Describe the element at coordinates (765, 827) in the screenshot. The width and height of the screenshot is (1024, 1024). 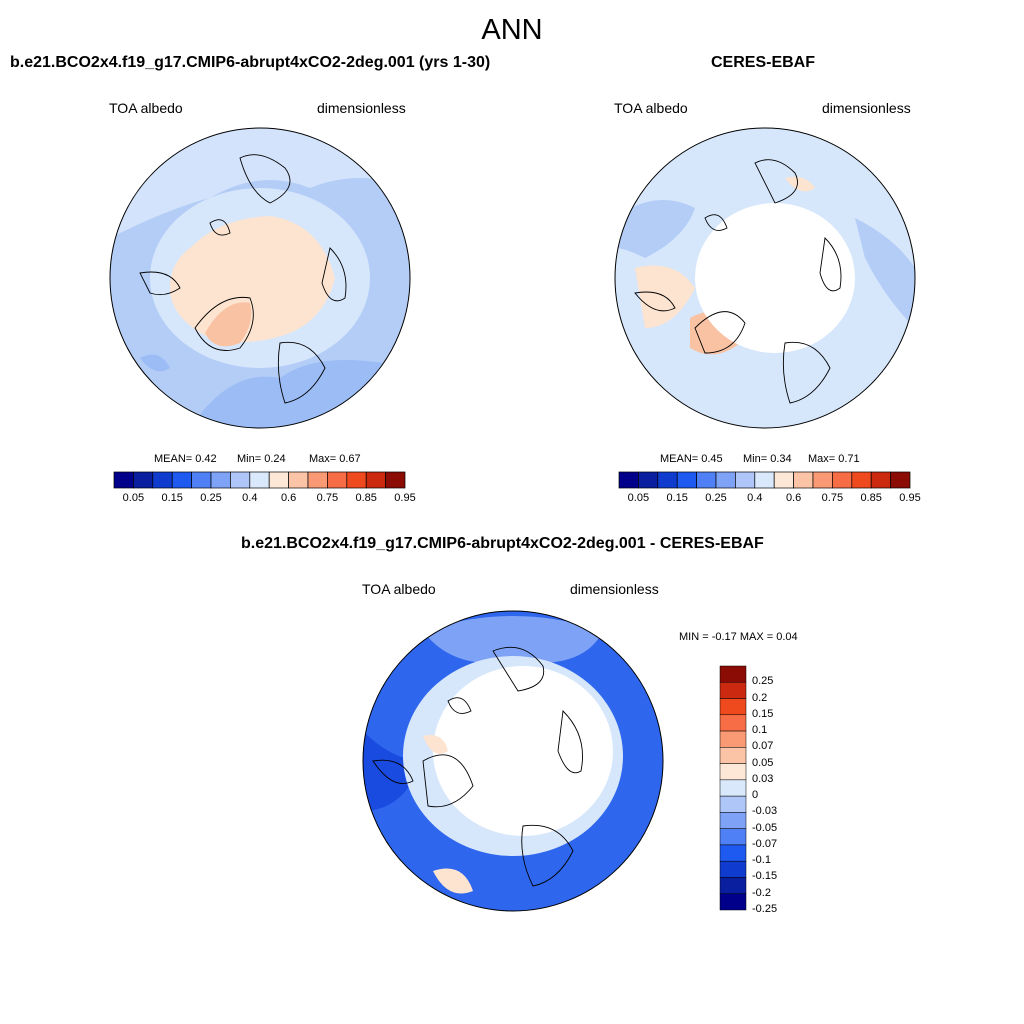
I see `colorbar-tick-label: -0.05` at that location.